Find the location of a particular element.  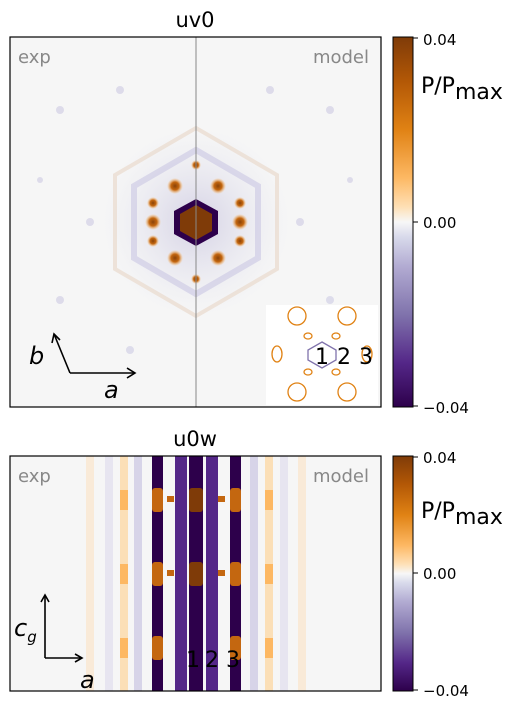

top-inset-label-3: 3 is located at coordinates (366, 357).